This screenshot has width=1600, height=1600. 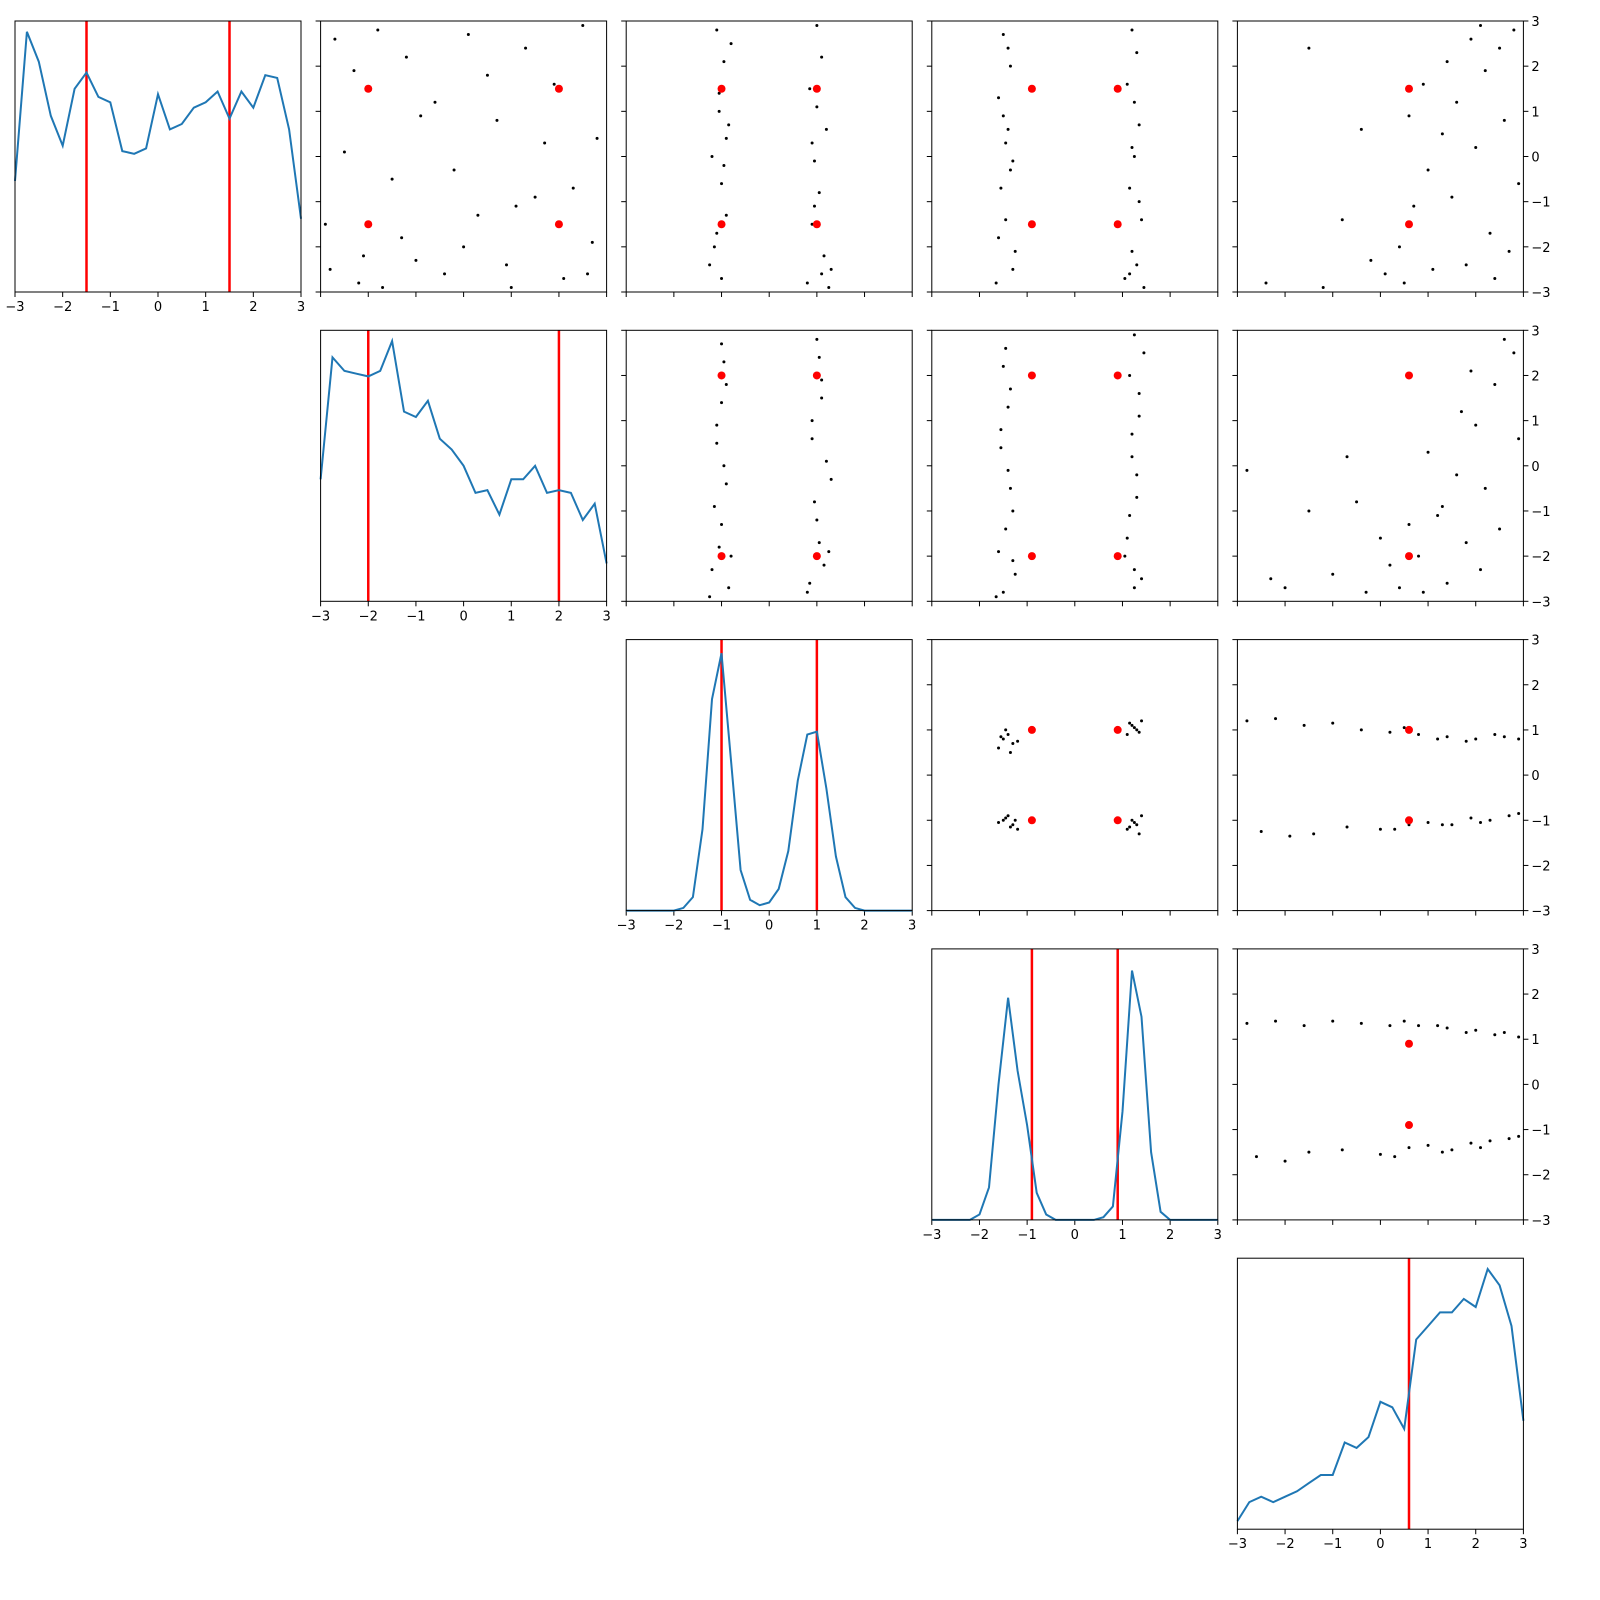 What do you see at coordinates (1540, 1176) in the screenshot?
I see `y-tick-label: −2` at bounding box center [1540, 1176].